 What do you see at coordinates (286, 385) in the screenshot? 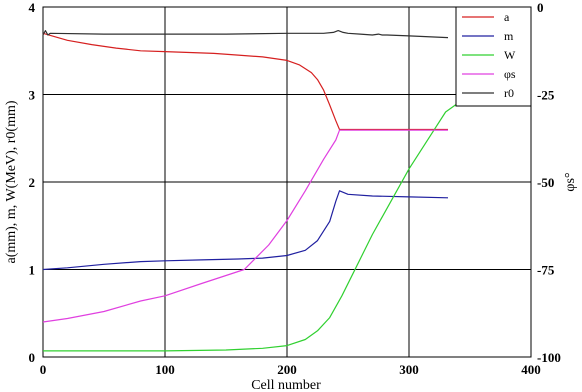
I see `x-axis-label: Cell number` at bounding box center [286, 385].